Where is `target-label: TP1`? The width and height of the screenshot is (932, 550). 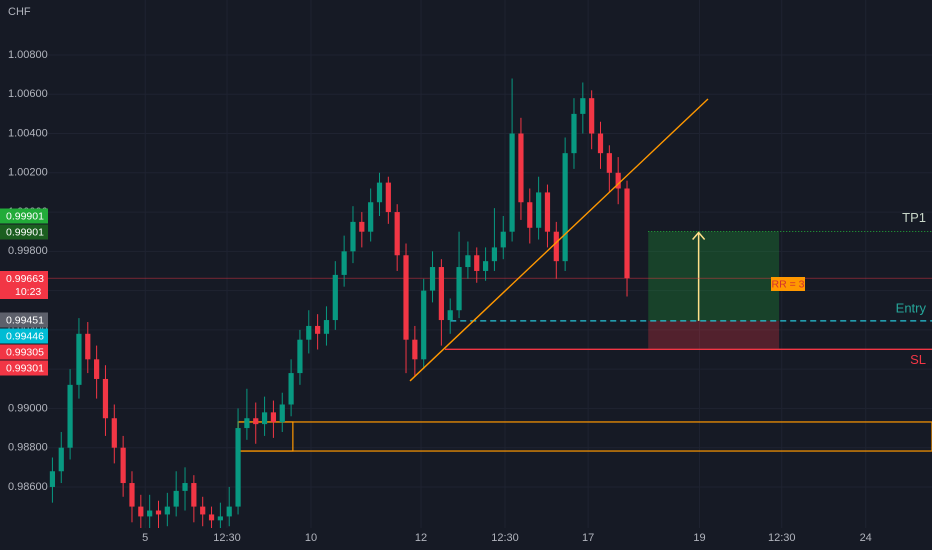
target-label: TP1 is located at coordinates (914, 217).